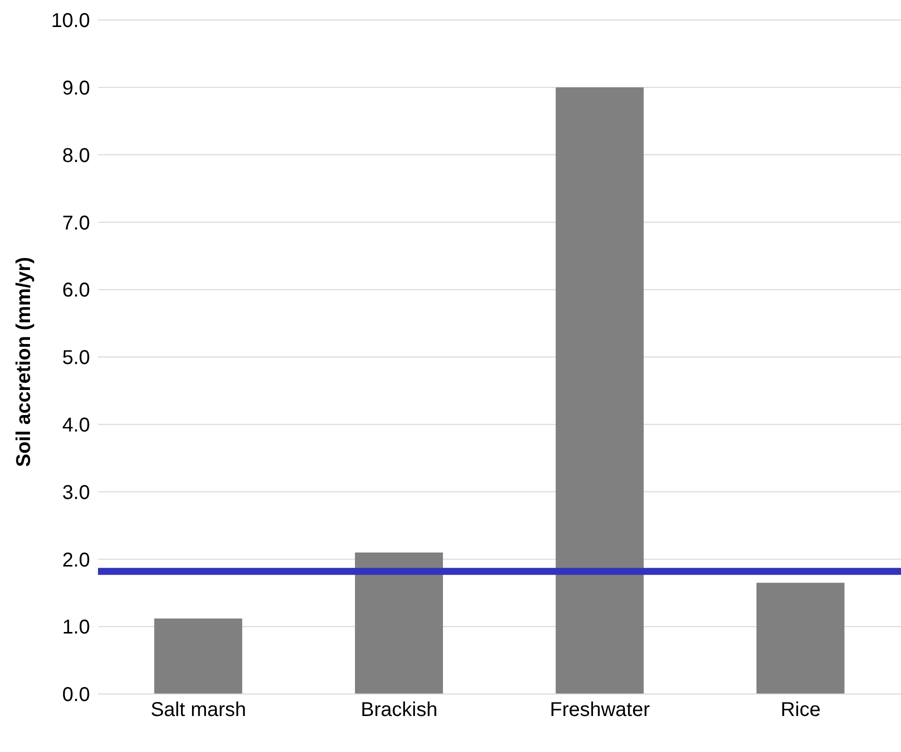 The image size is (901, 752). I want to click on y-tick-label: 0.0, so click(76, 695).